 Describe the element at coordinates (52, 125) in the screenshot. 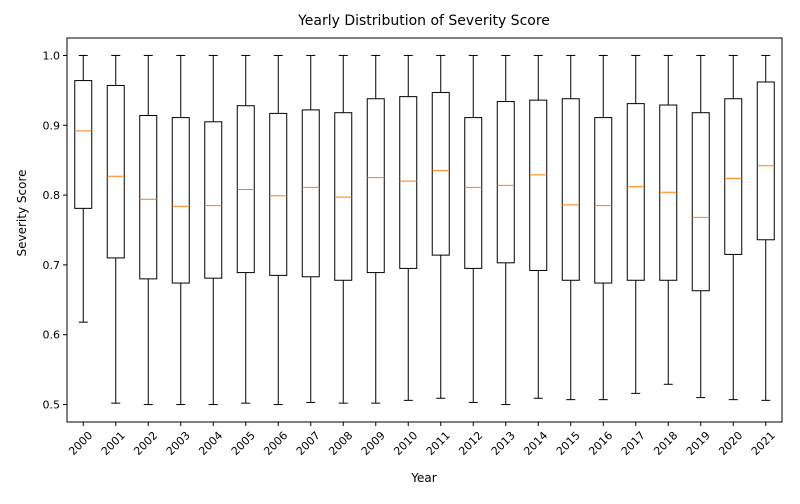

I see `y-tick-label: 0.9` at that location.